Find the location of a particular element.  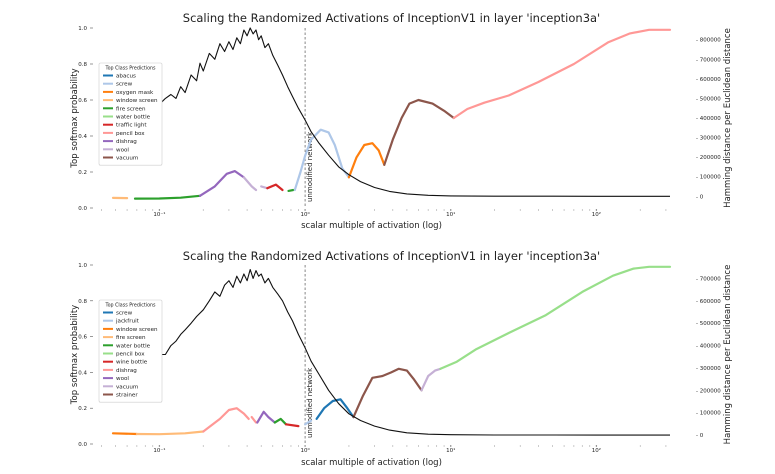

legend-entry-label: jackfruit is located at coordinates (127, 322).